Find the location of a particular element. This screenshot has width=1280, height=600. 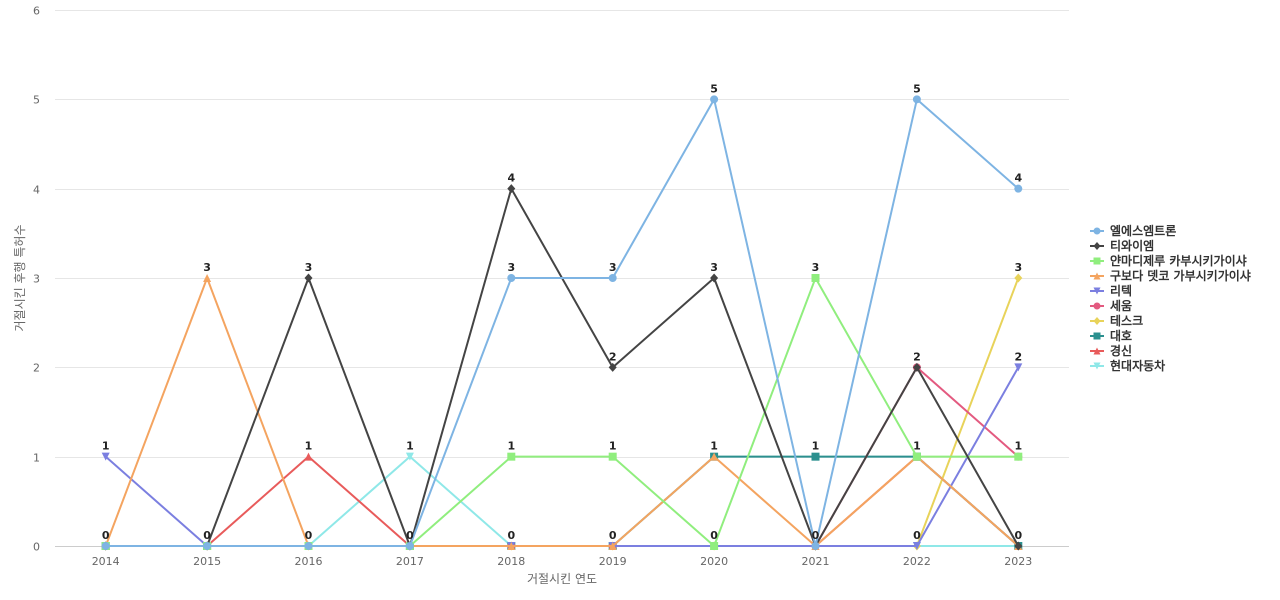

y-tick-label: 4 is located at coordinates (36, 190).